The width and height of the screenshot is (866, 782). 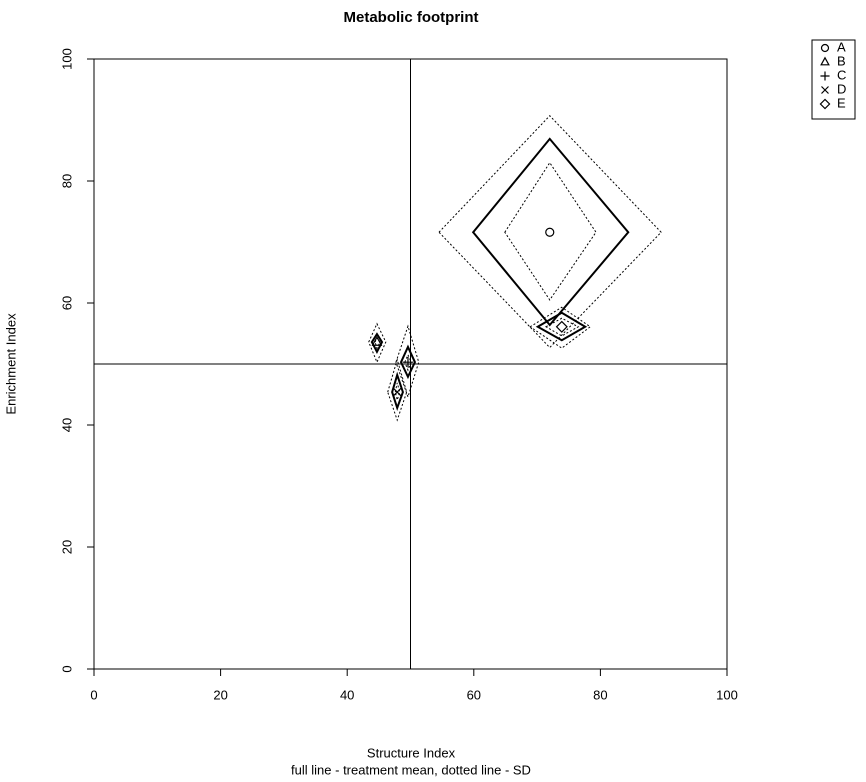 I want to click on x-tick-label: 100, so click(x=727, y=694).